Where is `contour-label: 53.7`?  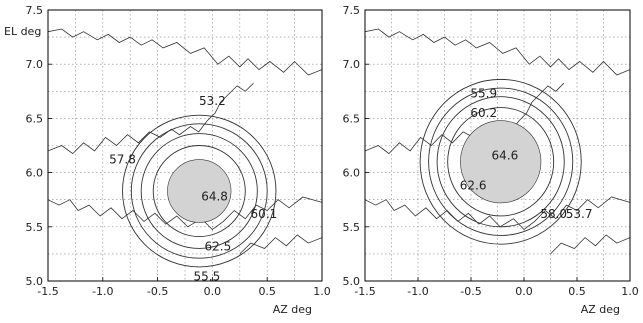 contour-label: 53.7 is located at coordinates (579, 214).